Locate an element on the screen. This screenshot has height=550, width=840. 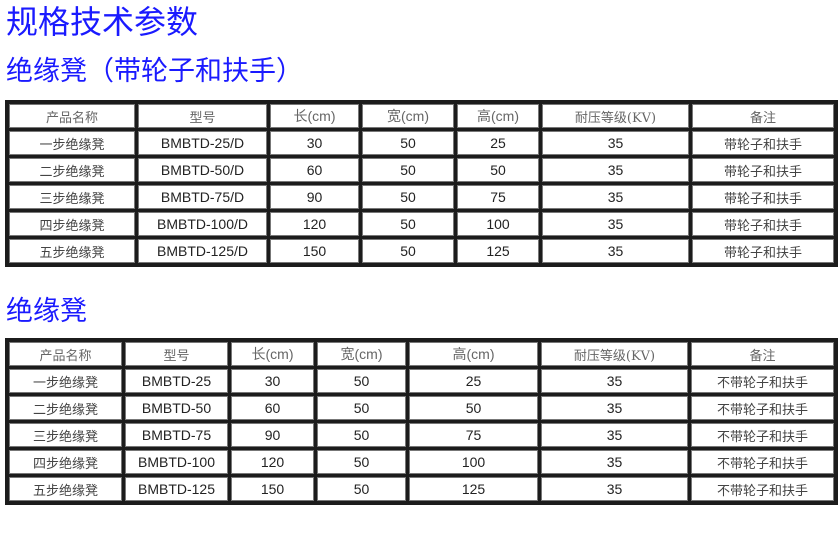
table-row: 五步绝缘凳 BMBTD-125/D 150 50 125 35 带轮子和扶手 is located at coordinates (421, 251).